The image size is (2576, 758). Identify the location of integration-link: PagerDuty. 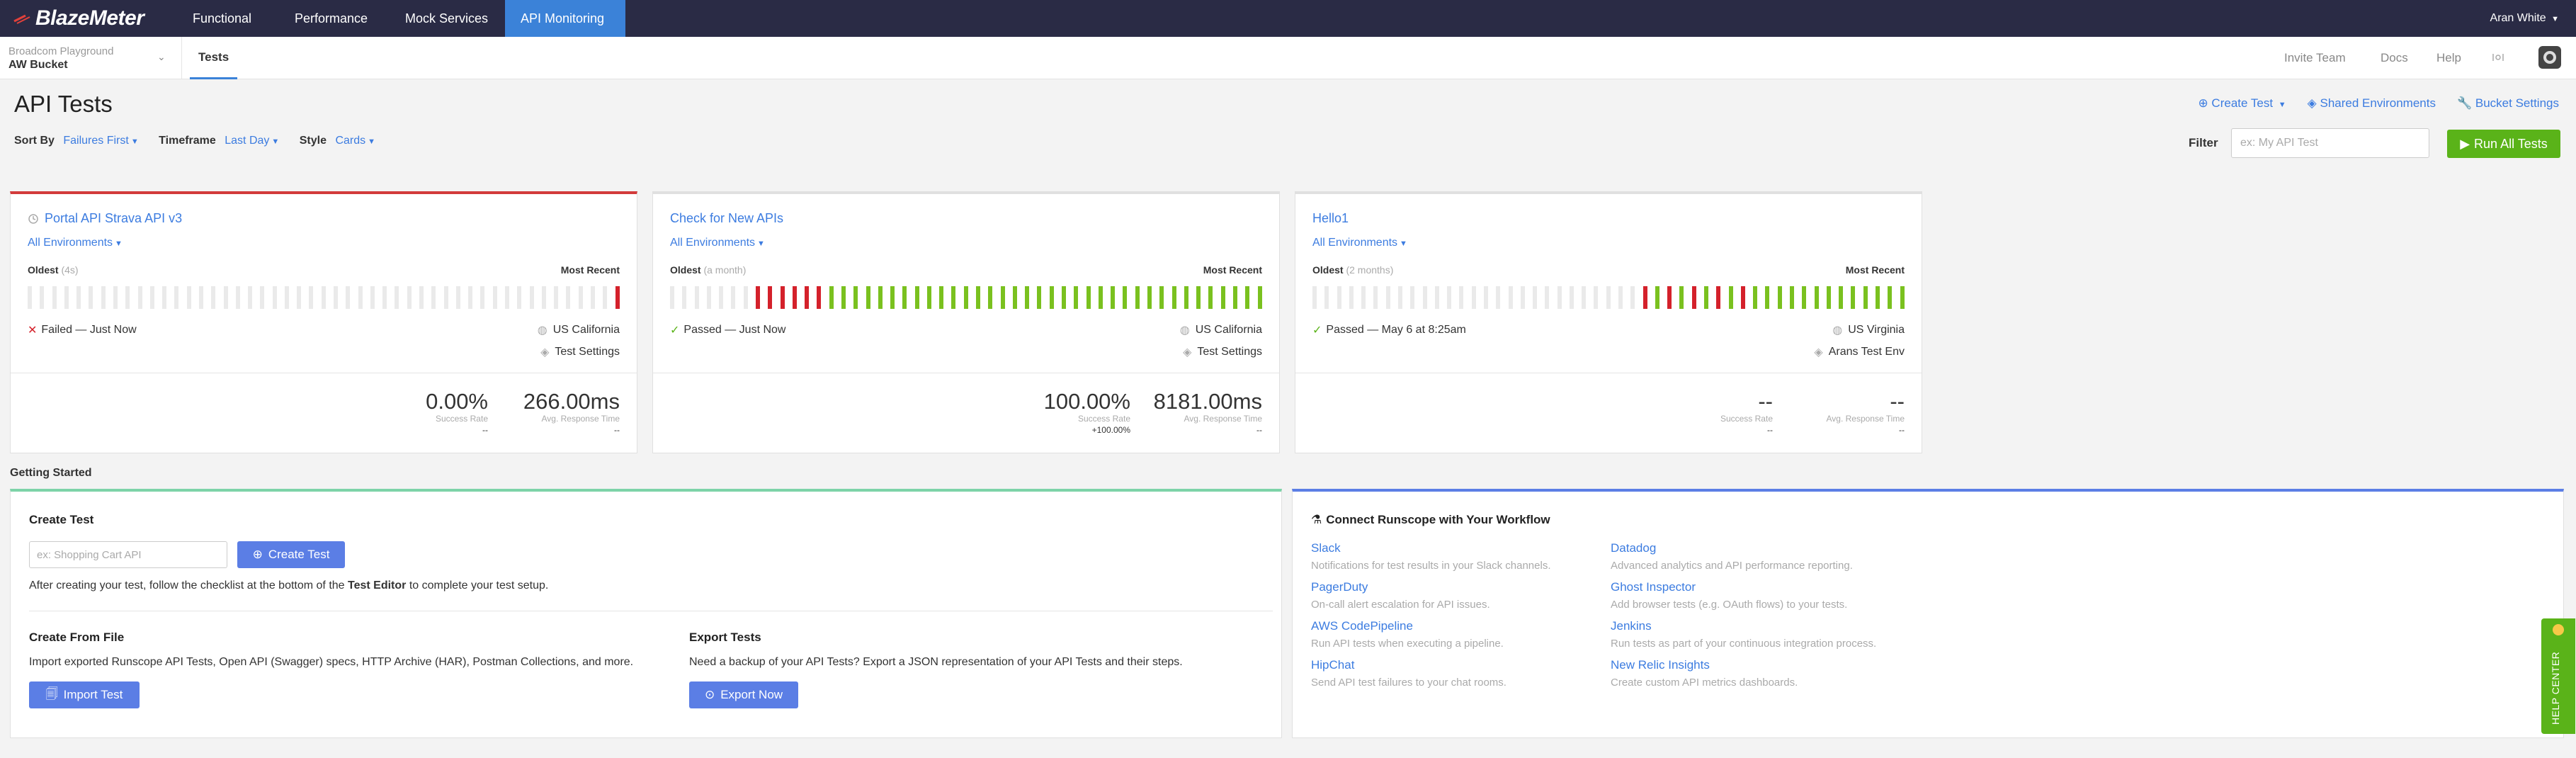
(1339, 587).